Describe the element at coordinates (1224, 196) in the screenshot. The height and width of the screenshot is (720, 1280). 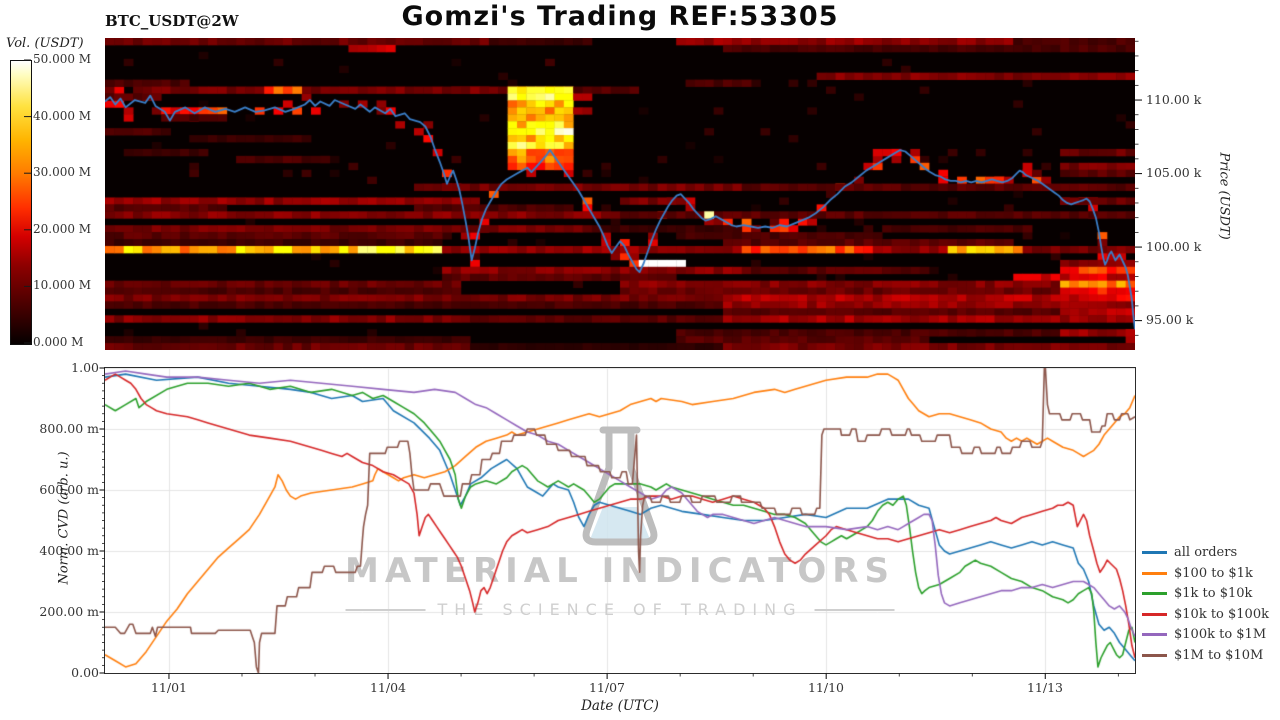
I see `price-axis-label: Price (USDT)` at that location.